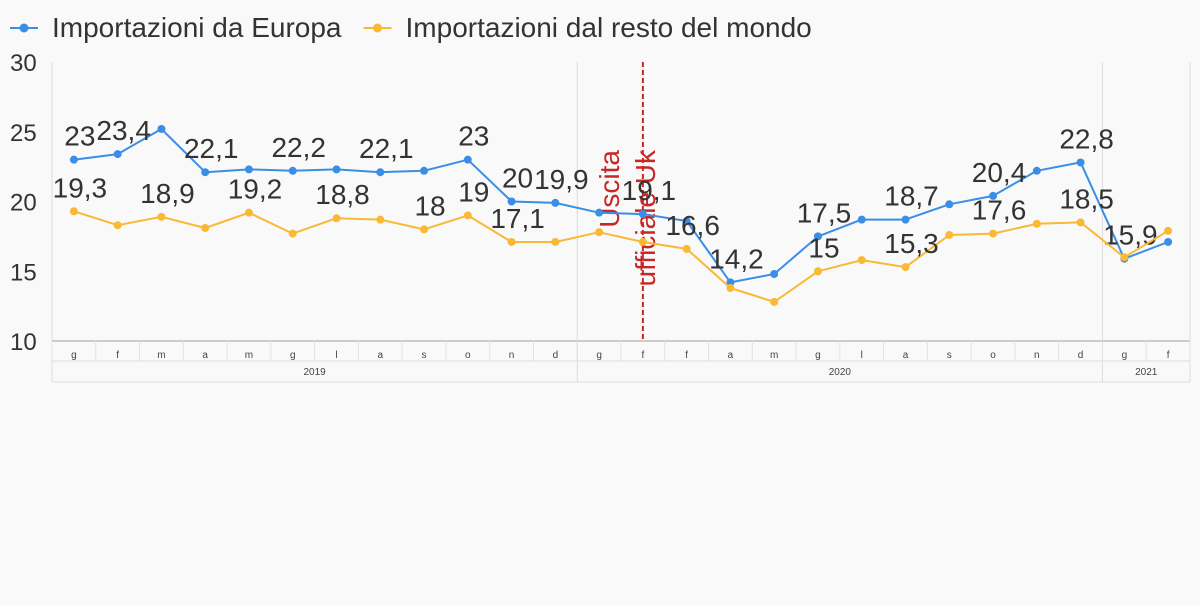 This screenshot has height=605, width=1200. Describe the element at coordinates (517, 178) in the screenshot. I see `series-0-data-label-10: 20` at that location.